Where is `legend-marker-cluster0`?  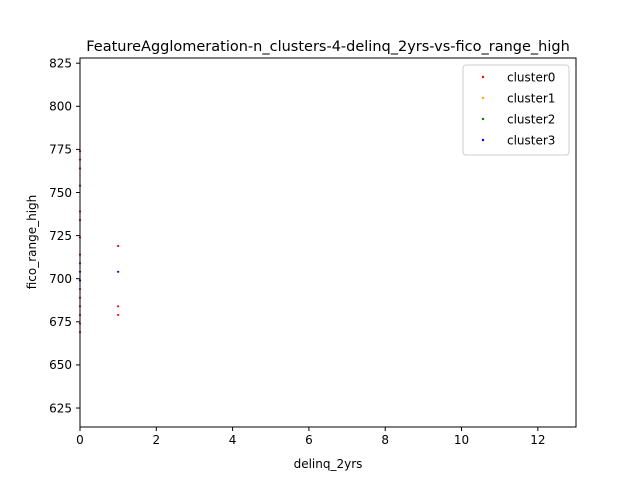 legend-marker-cluster0 is located at coordinates (483, 77).